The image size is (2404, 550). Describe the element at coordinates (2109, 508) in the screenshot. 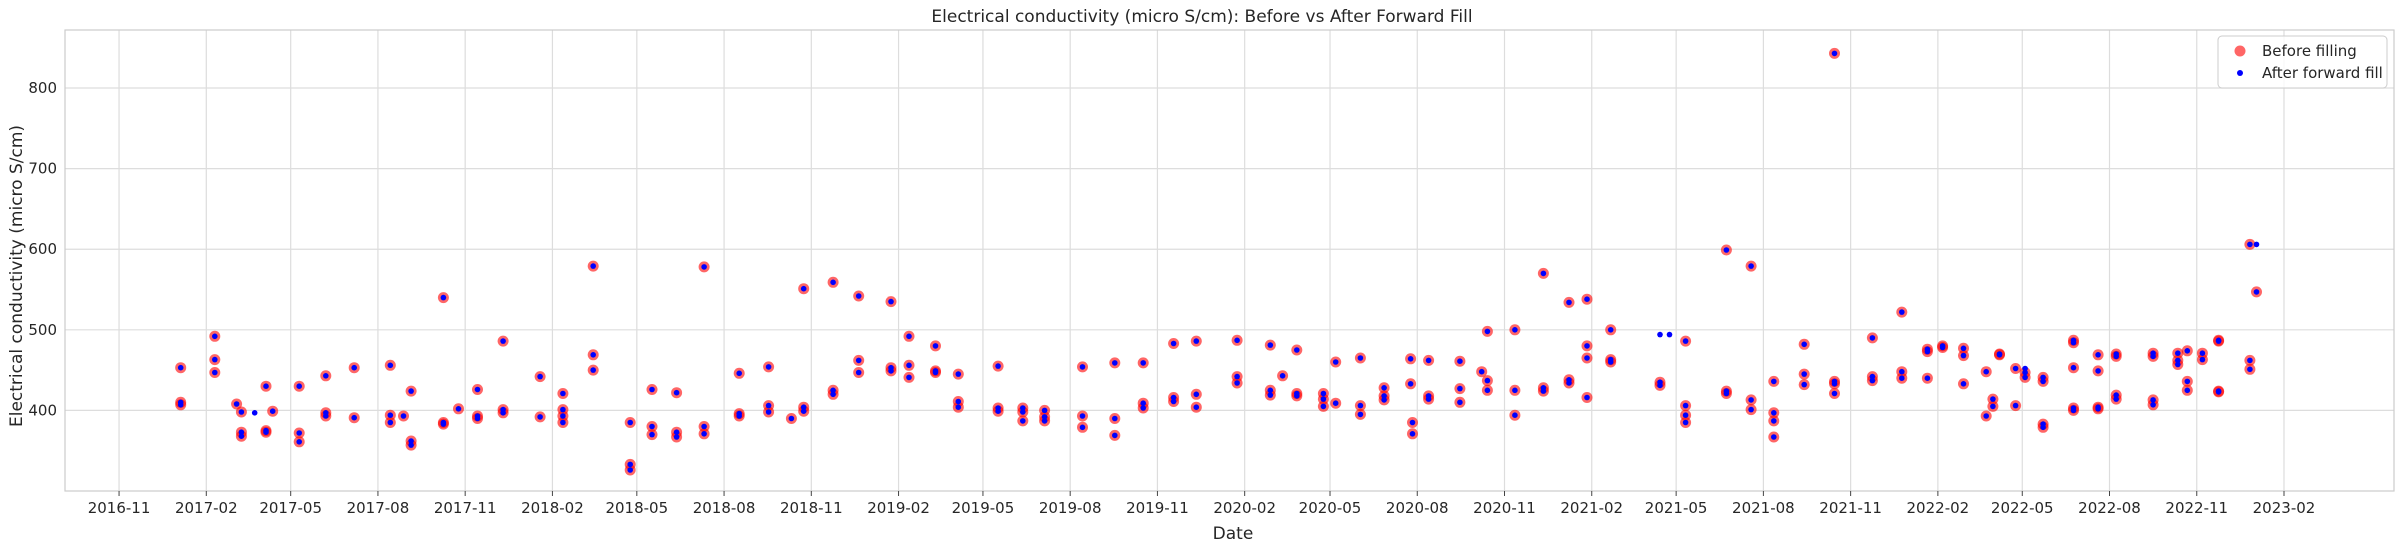

I see `x-tick-label: 2022-08` at that location.